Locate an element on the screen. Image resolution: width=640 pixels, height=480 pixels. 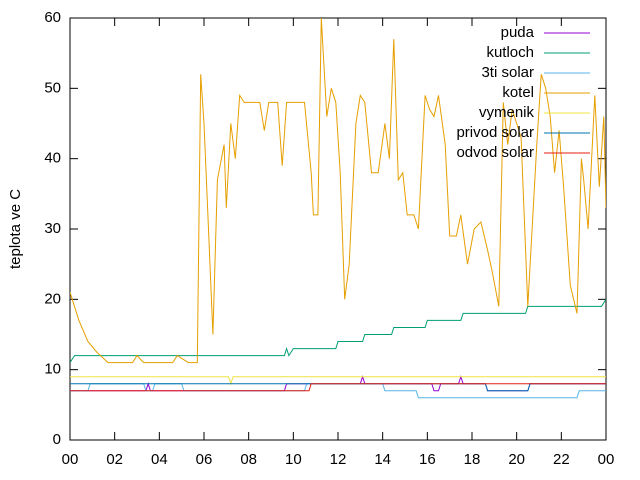
x-tick-label: 10 is located at coordinates (293, 459).